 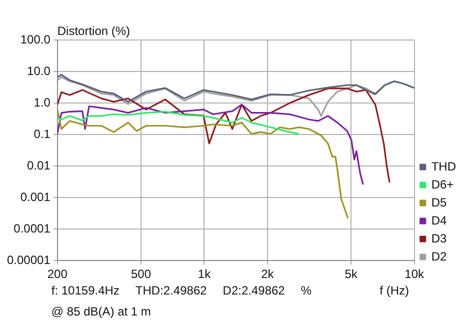 What do you see at coordinates (254, 291) in the screenshot?
I see `text: D2:2.49862` at bounding box center [254, 291].